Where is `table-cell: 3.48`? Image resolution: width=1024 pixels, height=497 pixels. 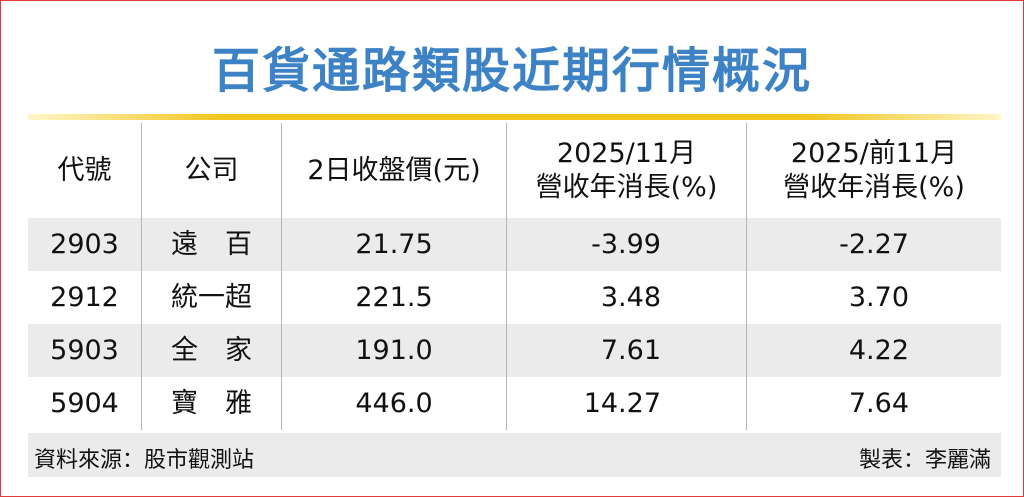
table-cell: 3.48 is located at coordinates (626, 297).